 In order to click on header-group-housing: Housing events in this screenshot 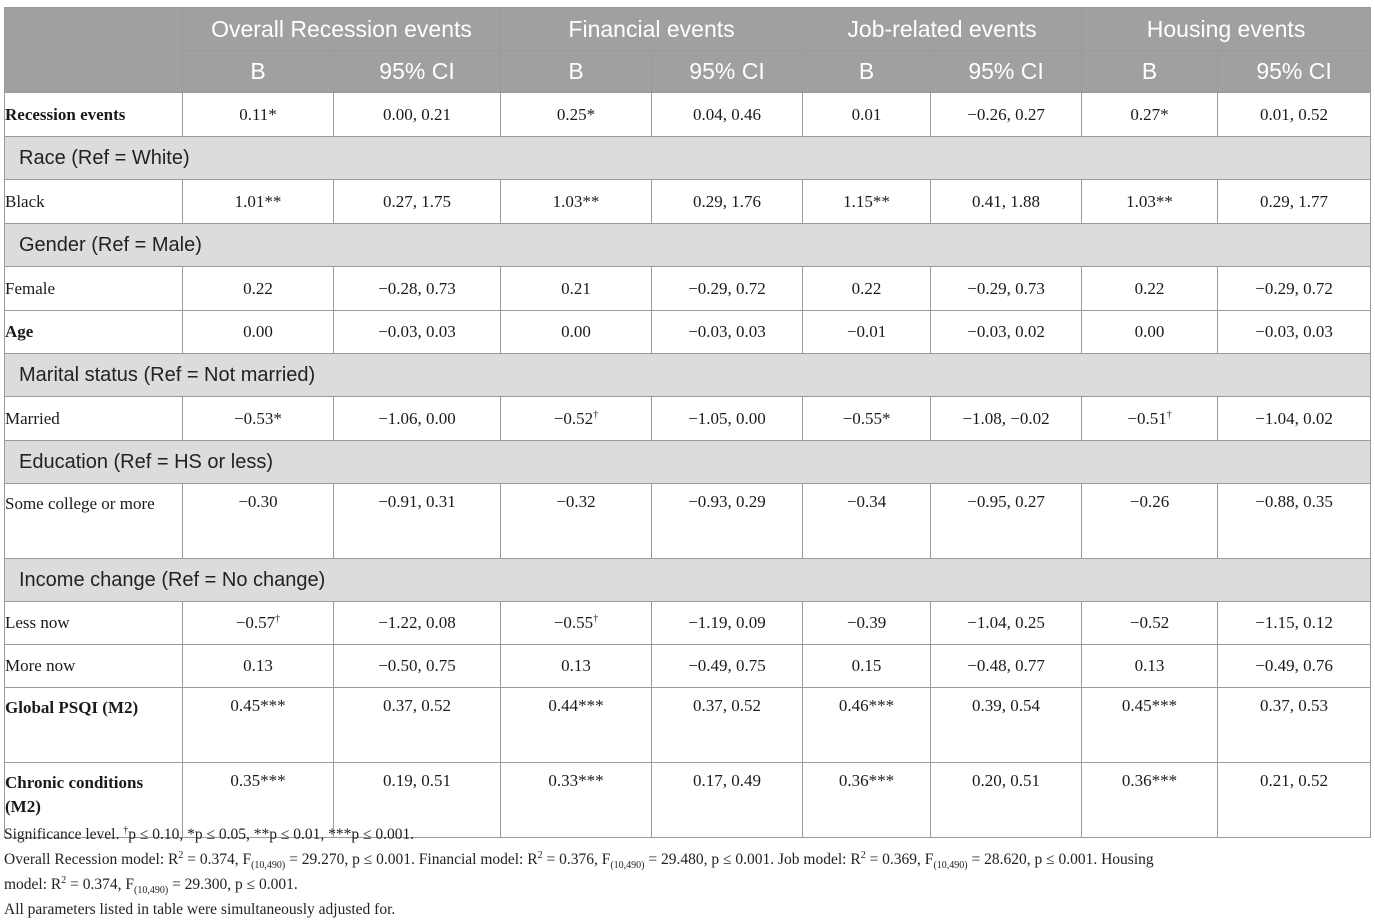, I will do `click(1226, 29)`.